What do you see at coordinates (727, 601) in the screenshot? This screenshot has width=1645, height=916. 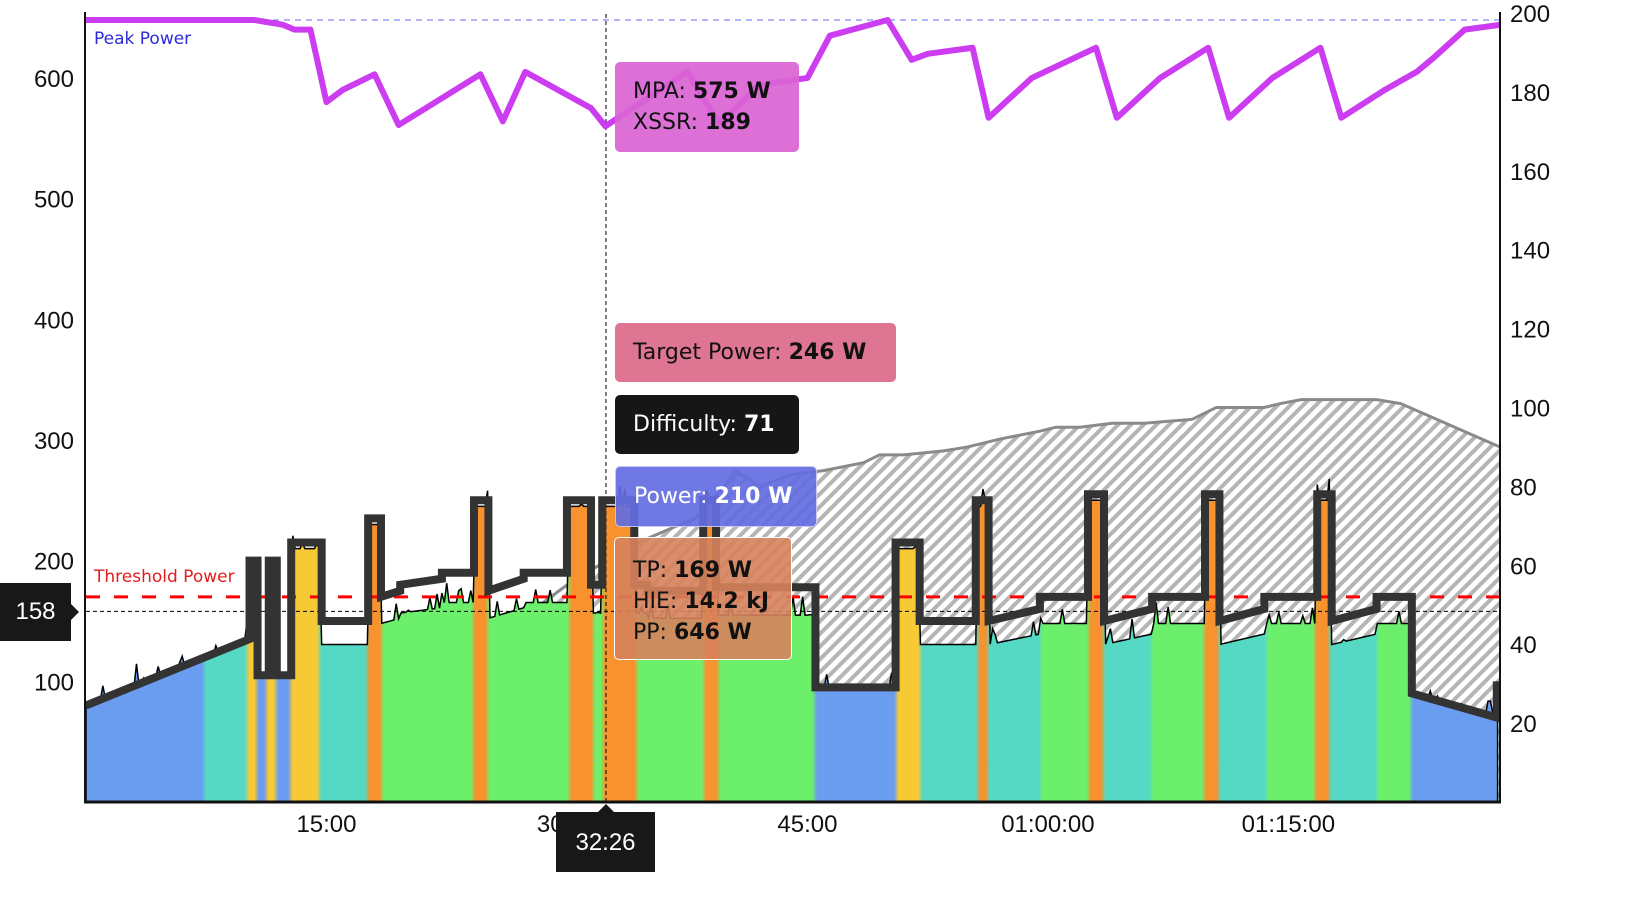 I see `hie-value: 14.2 kJ` at bounding box center [727, 601].